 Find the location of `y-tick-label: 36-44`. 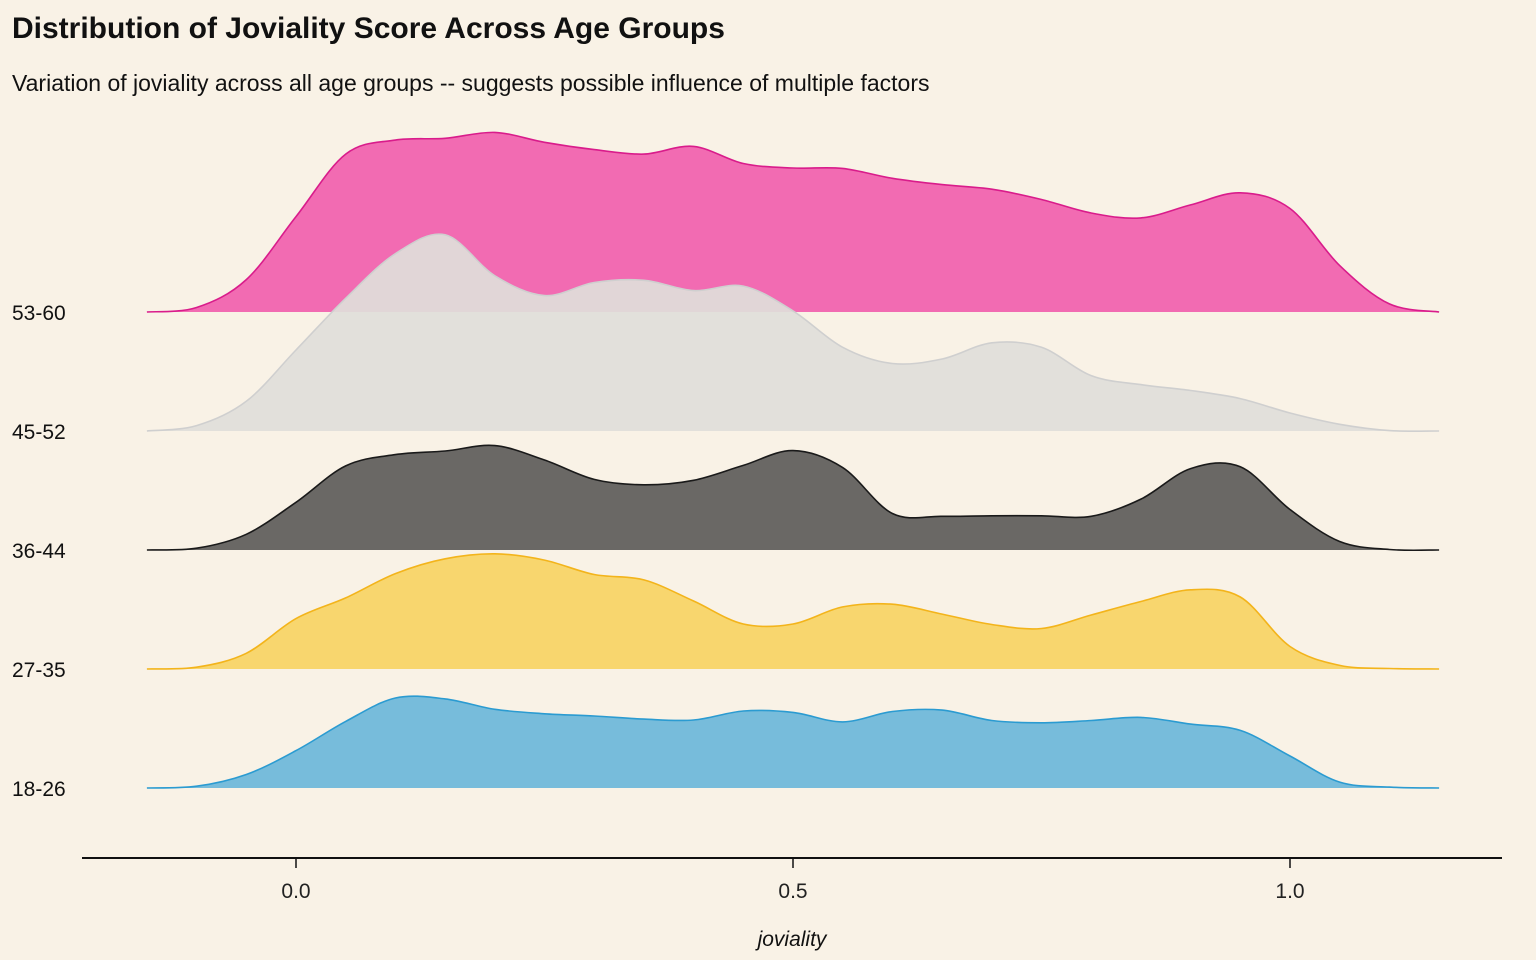

y-tick-label: 36-44 is located at coordinates (39, 551).